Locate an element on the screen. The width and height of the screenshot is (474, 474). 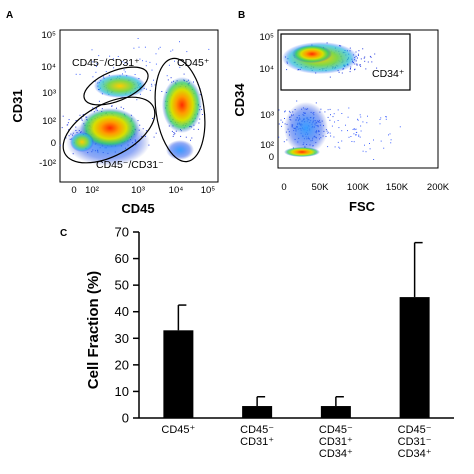
bar-y-tick-label: 20 is located at coordinates (122, 364).